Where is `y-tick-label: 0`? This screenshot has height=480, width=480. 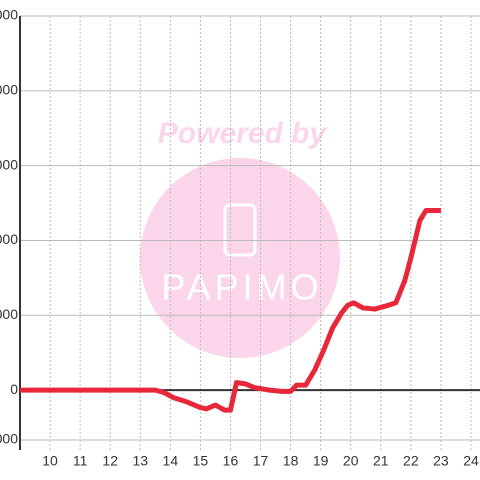
y-tick-label: 0 is located at coordinates (14, 389).